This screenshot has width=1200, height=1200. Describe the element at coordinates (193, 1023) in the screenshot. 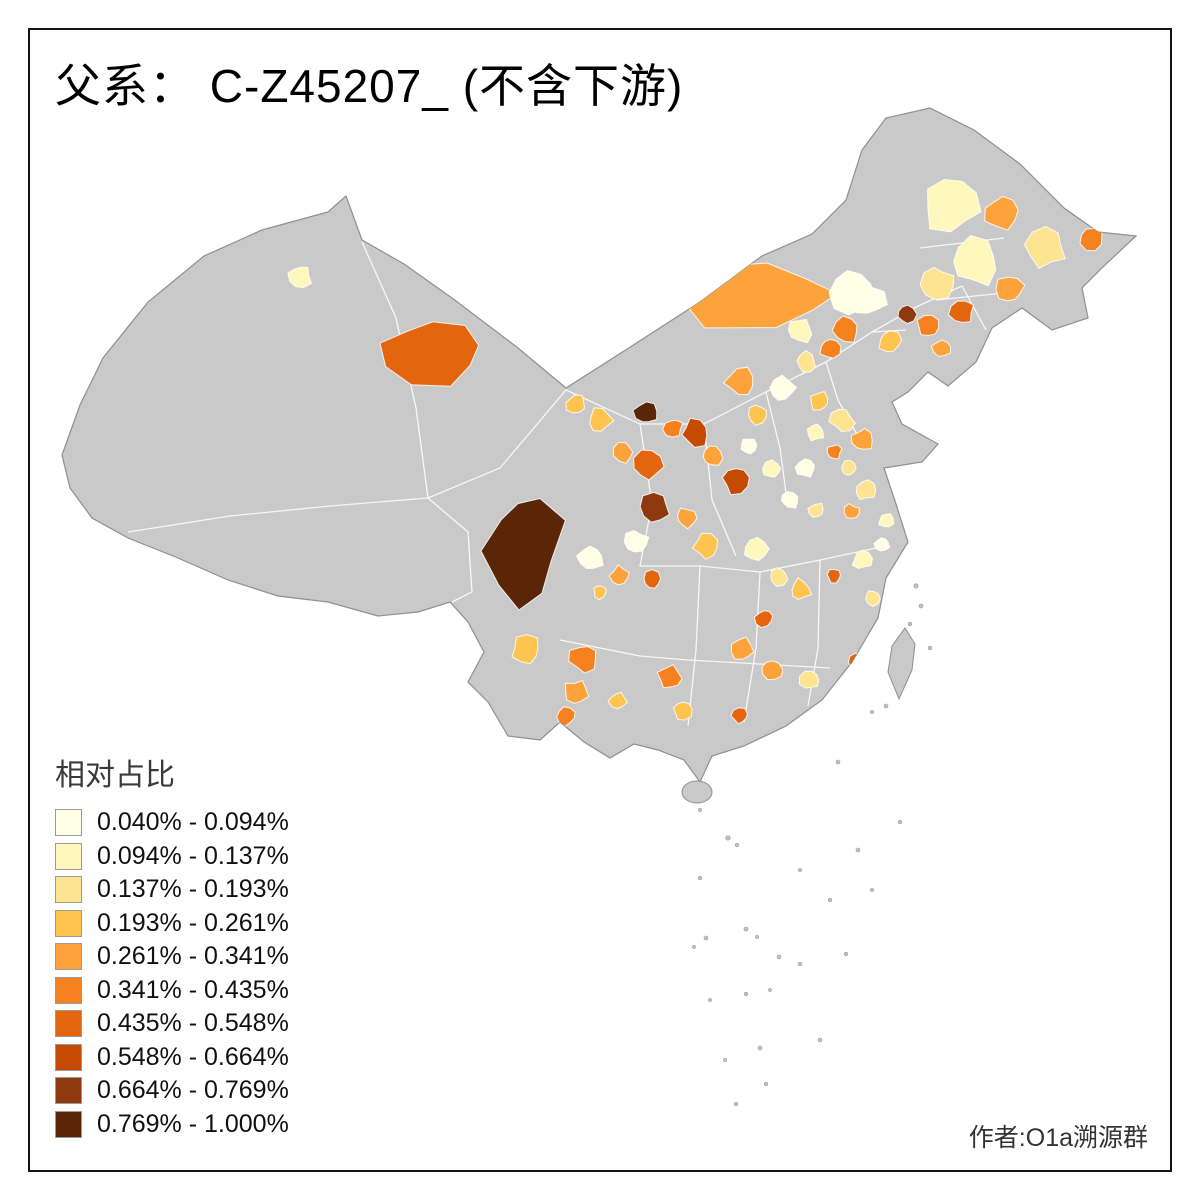

I see `legend-range-label: 0.435% - 0.548%` at that location.